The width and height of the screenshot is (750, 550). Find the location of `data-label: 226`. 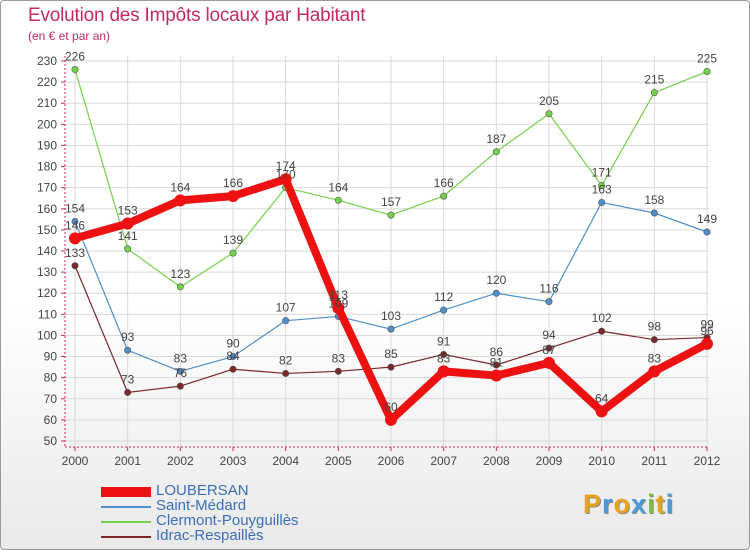

data-label: 226 is located at coordinates (75, 56).